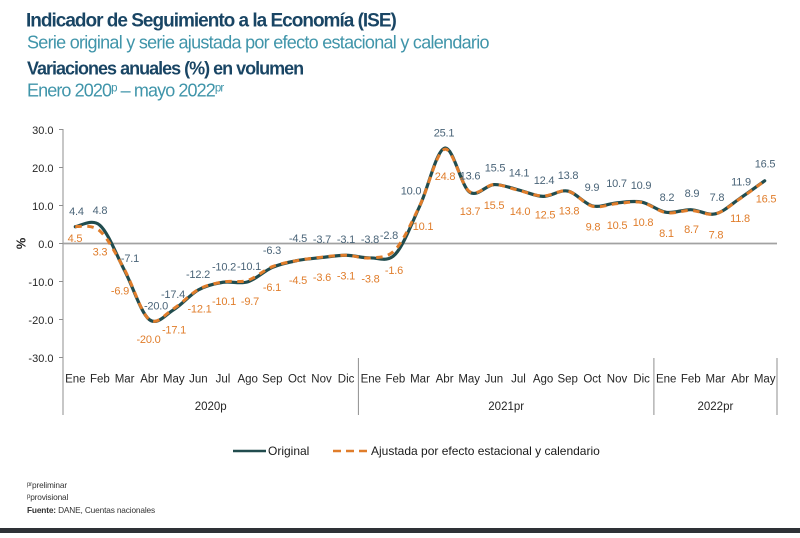 This screenshot has height=538, width=800. Describe the element at coordinates (470, 212) in the screenshot. I see `svg-text: 13.7` at that location.